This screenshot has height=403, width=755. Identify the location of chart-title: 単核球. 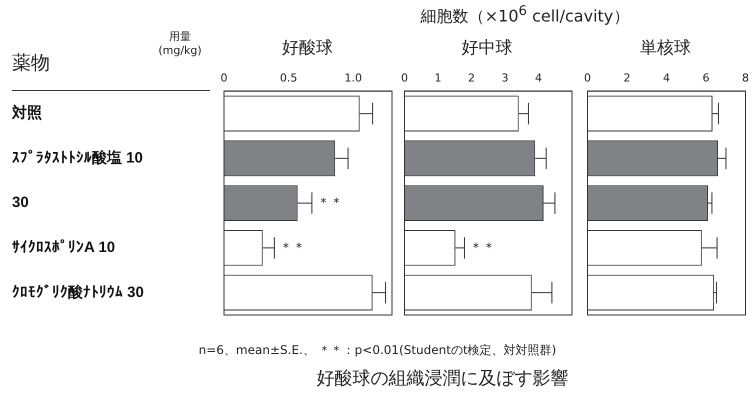
(665, 48).